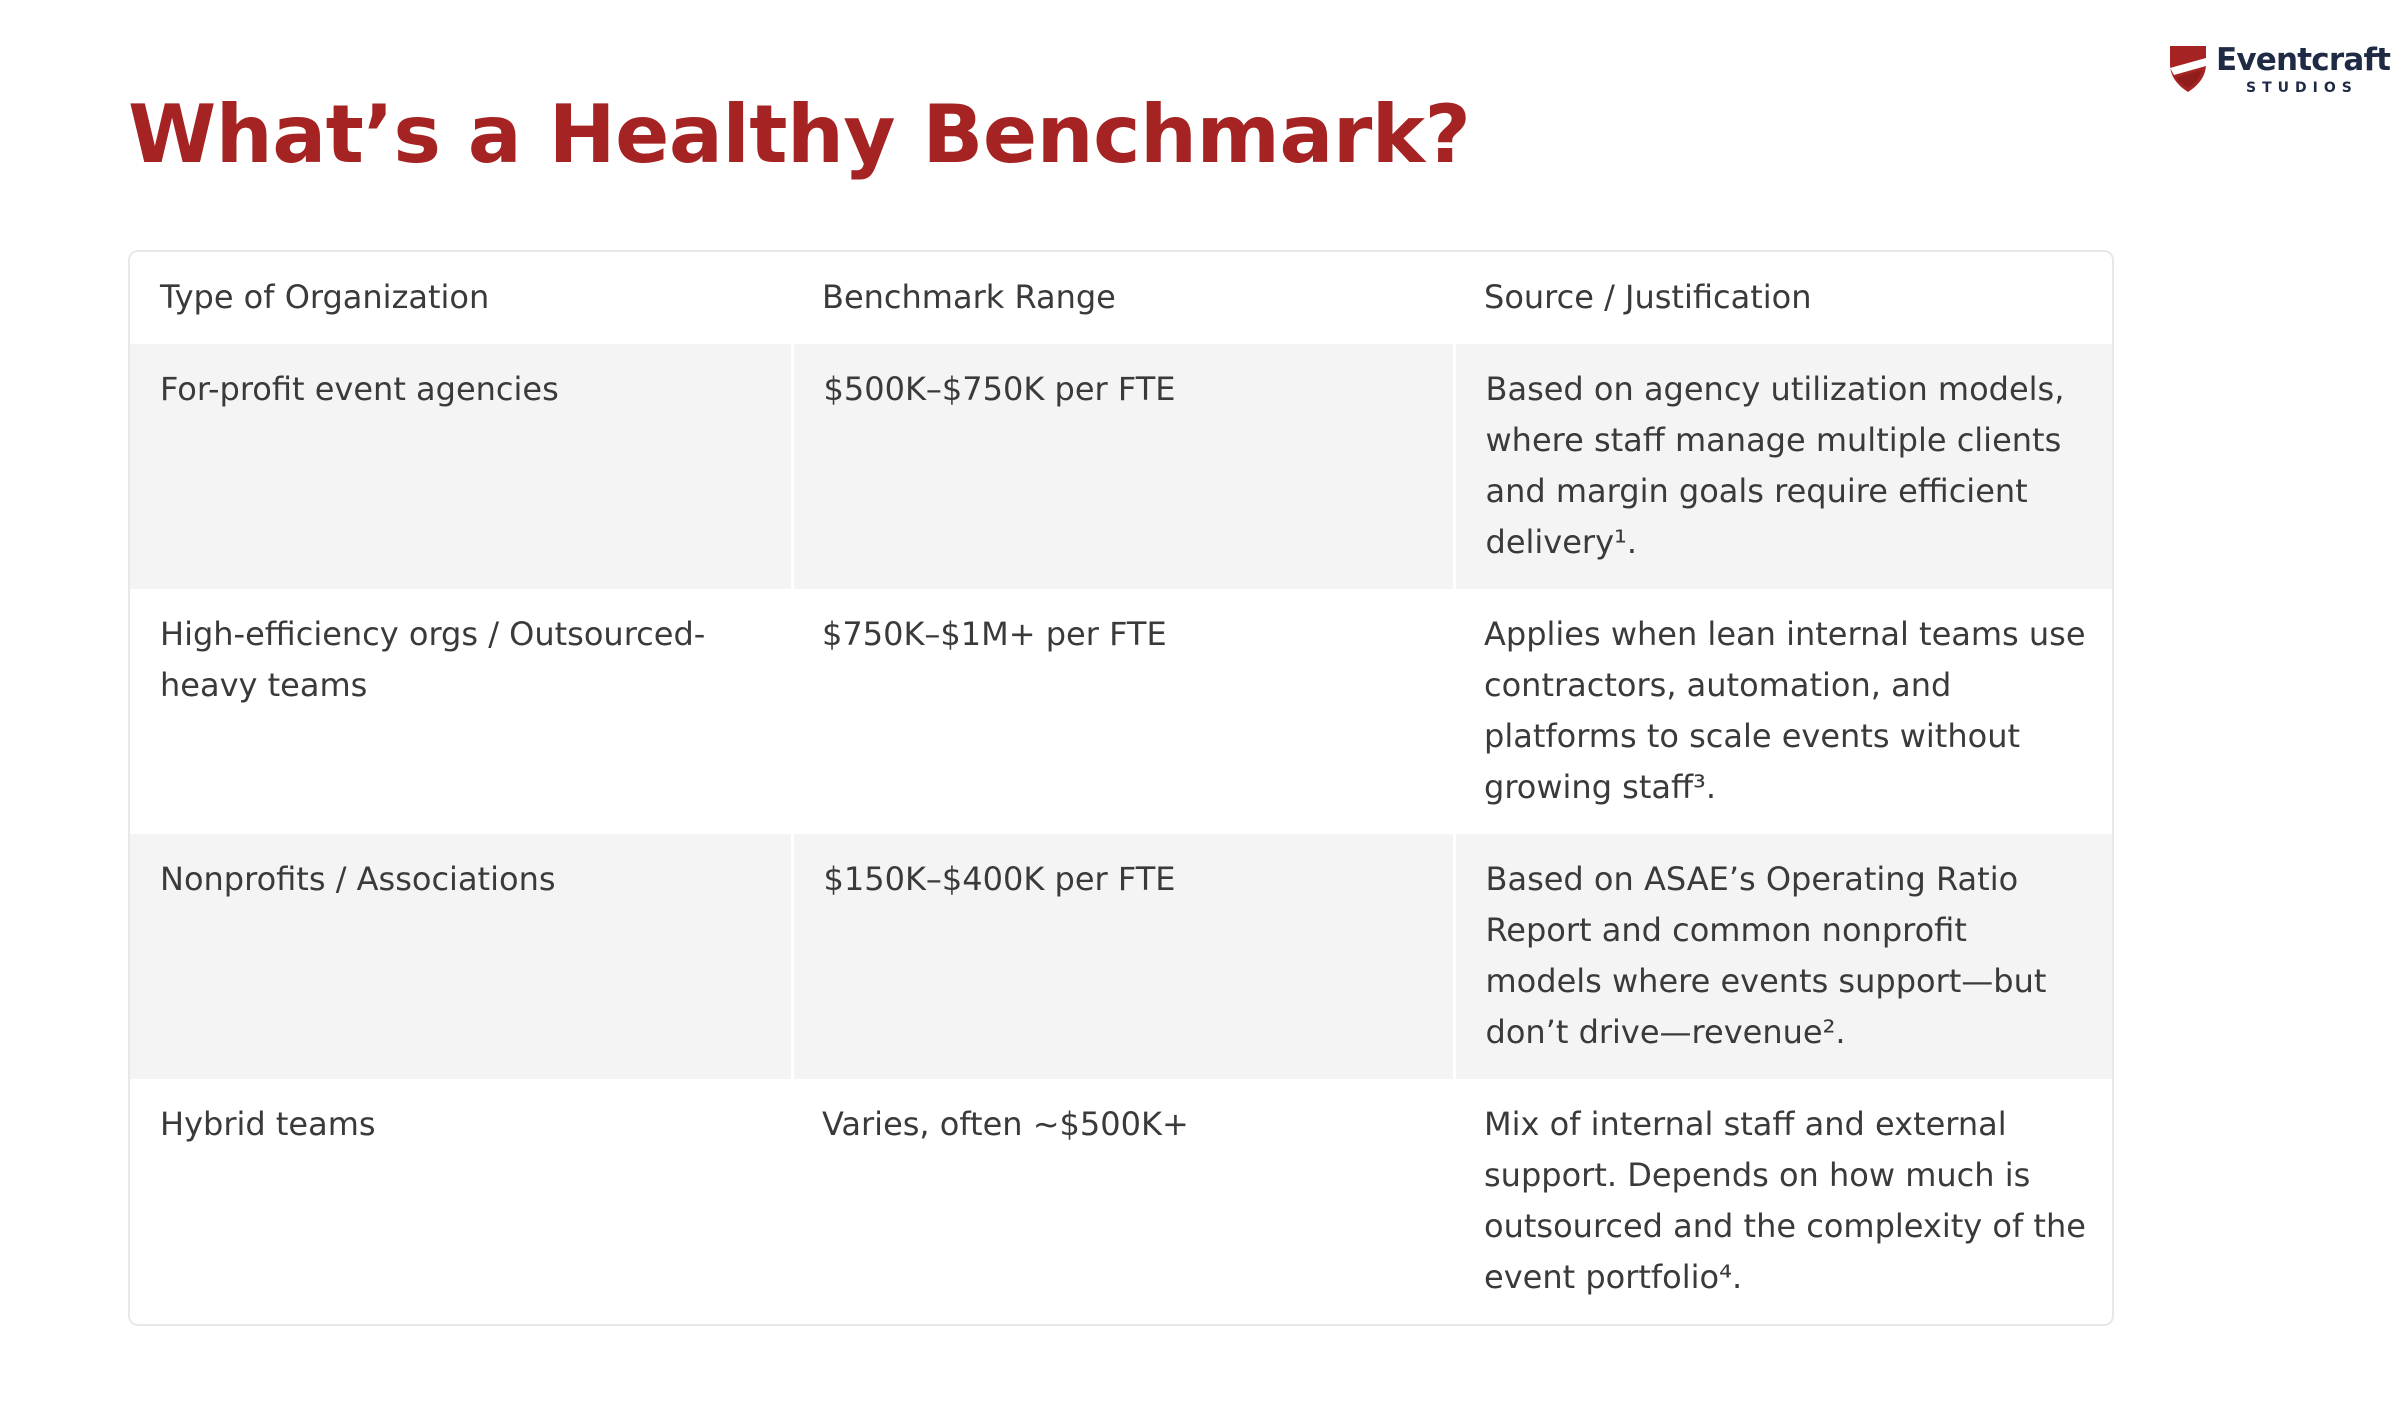 This screenshot has width=2400, height=1404. Describe the element at coordinates (2302, 88) in the screenshot. I see `logo-subtitle: STUDIOS` at that location.